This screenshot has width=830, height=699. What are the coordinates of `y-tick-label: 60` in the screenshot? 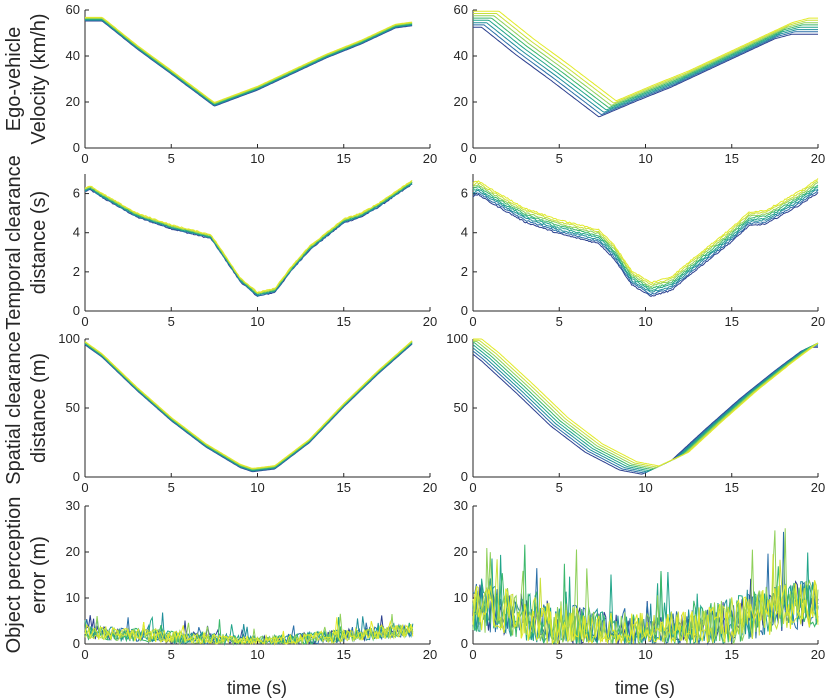 It's located at (73, 9).